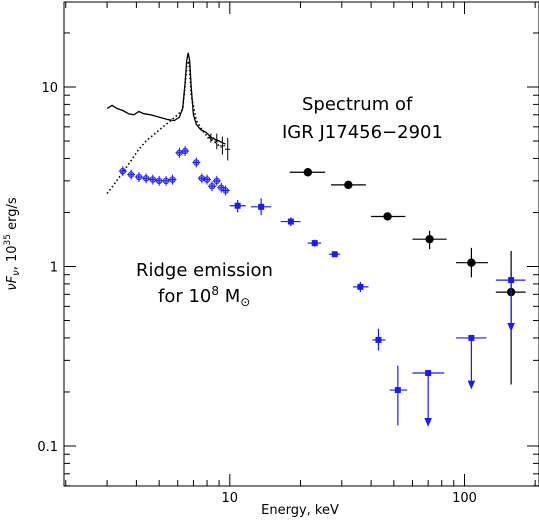 Image resolution: width=539 pixels, height=520 pixels. Describe the element at coordinates (12, 215) in the screenshot. I see `y-label-unit: erg/s` at that location.